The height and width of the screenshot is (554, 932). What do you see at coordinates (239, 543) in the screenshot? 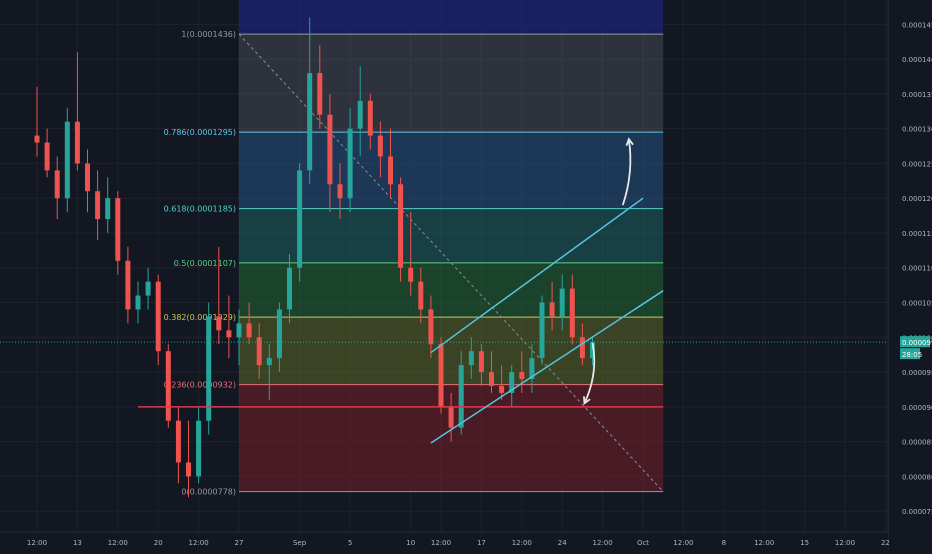
I see `time-tick-label: 27` at bounding box center [239, 543].